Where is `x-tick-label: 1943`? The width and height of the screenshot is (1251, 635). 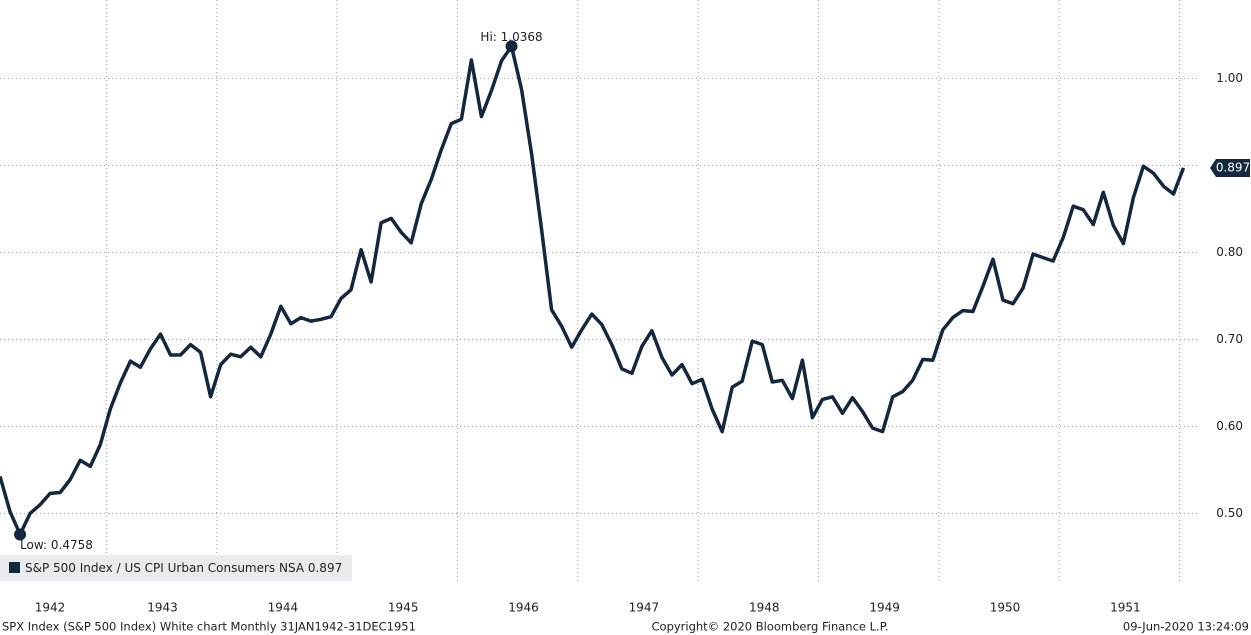
x-tick-label: 1943 is located at coordinates (162, 608).